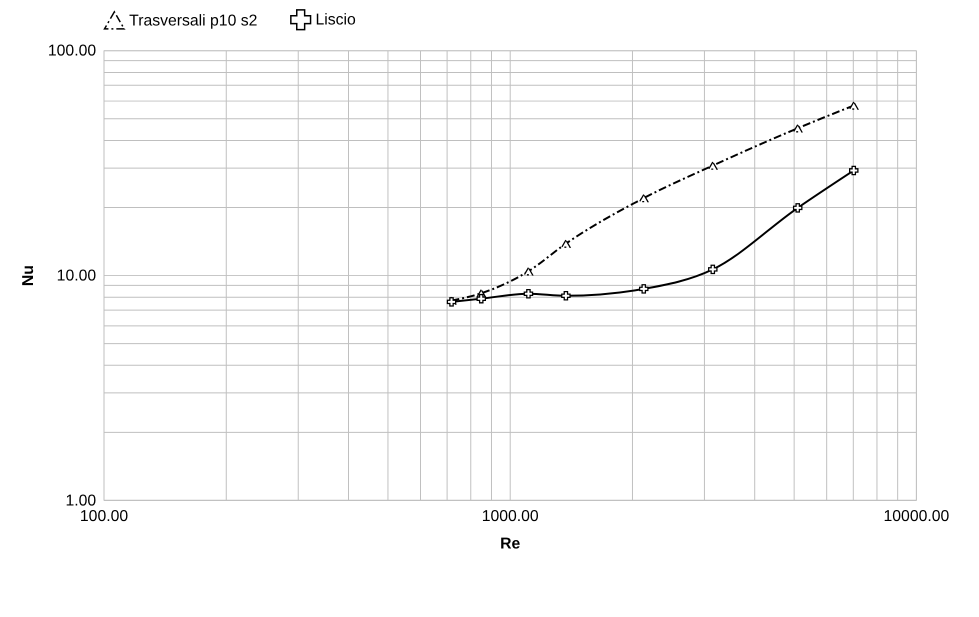  I want to click on y-tick-label: 10.00, so click(76, 275).